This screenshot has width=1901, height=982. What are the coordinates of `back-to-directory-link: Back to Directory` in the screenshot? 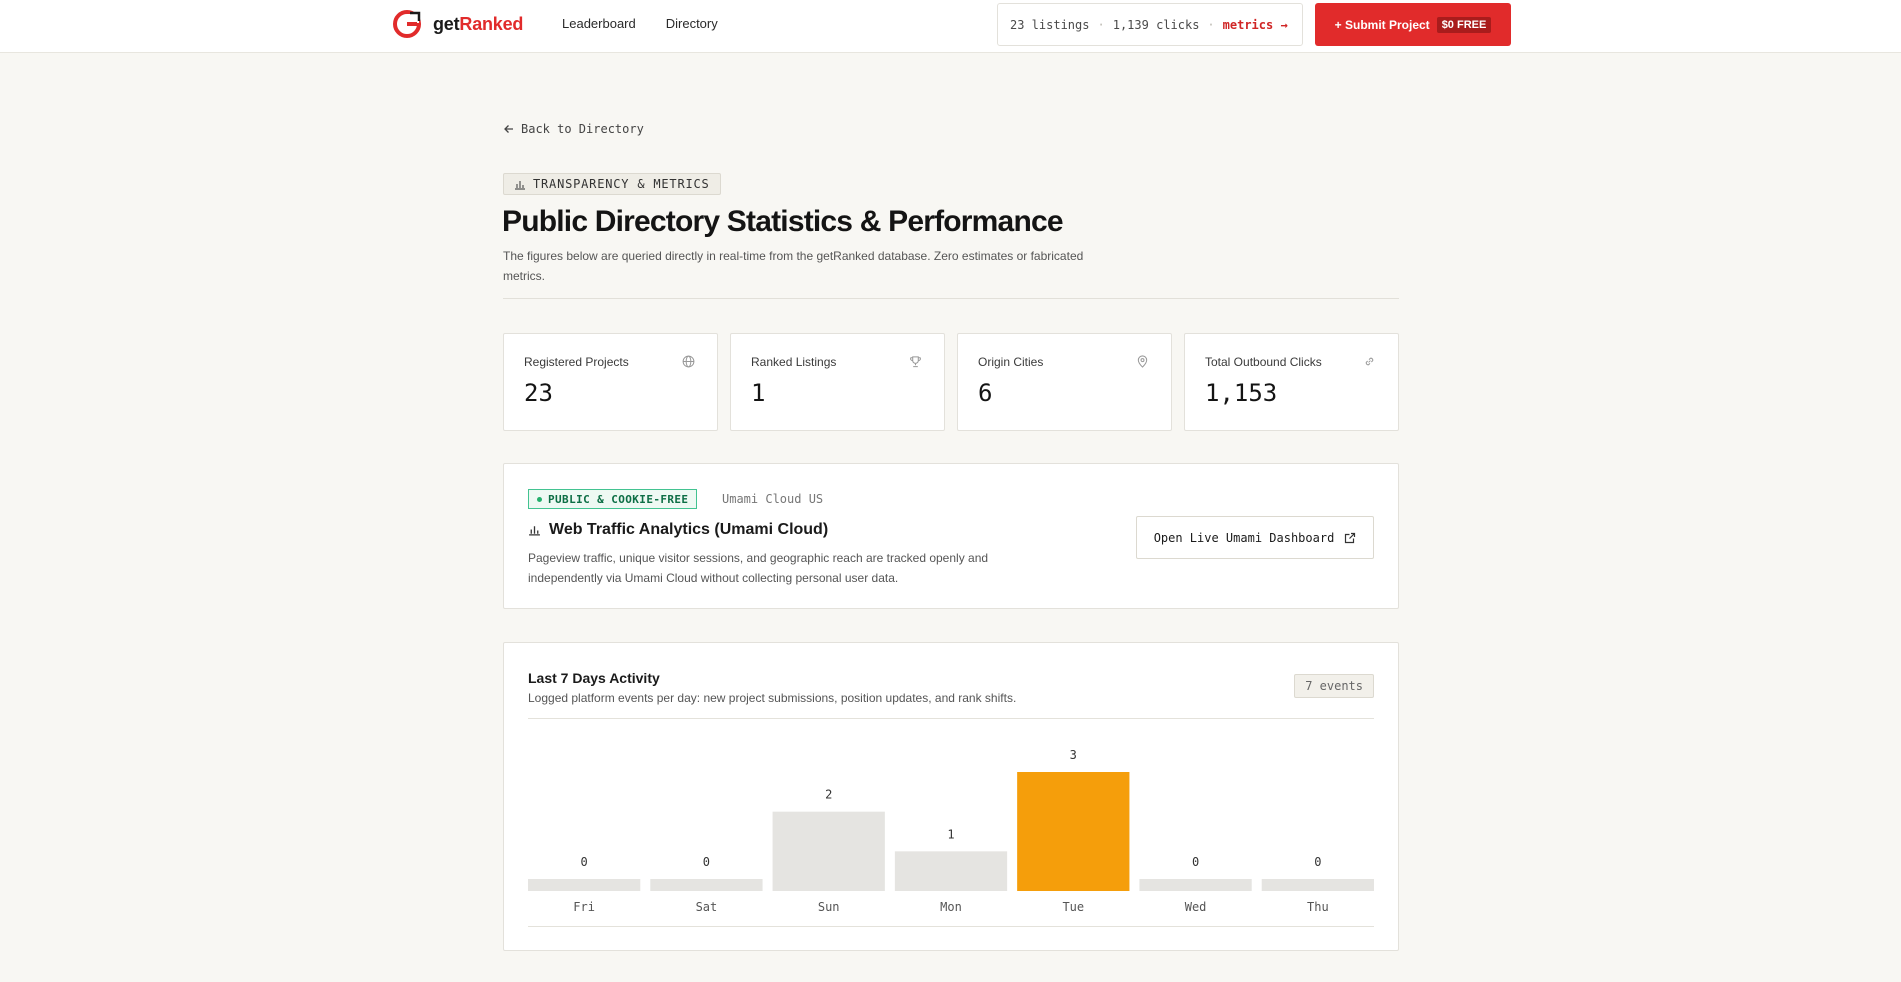 It's located at (573, 129).